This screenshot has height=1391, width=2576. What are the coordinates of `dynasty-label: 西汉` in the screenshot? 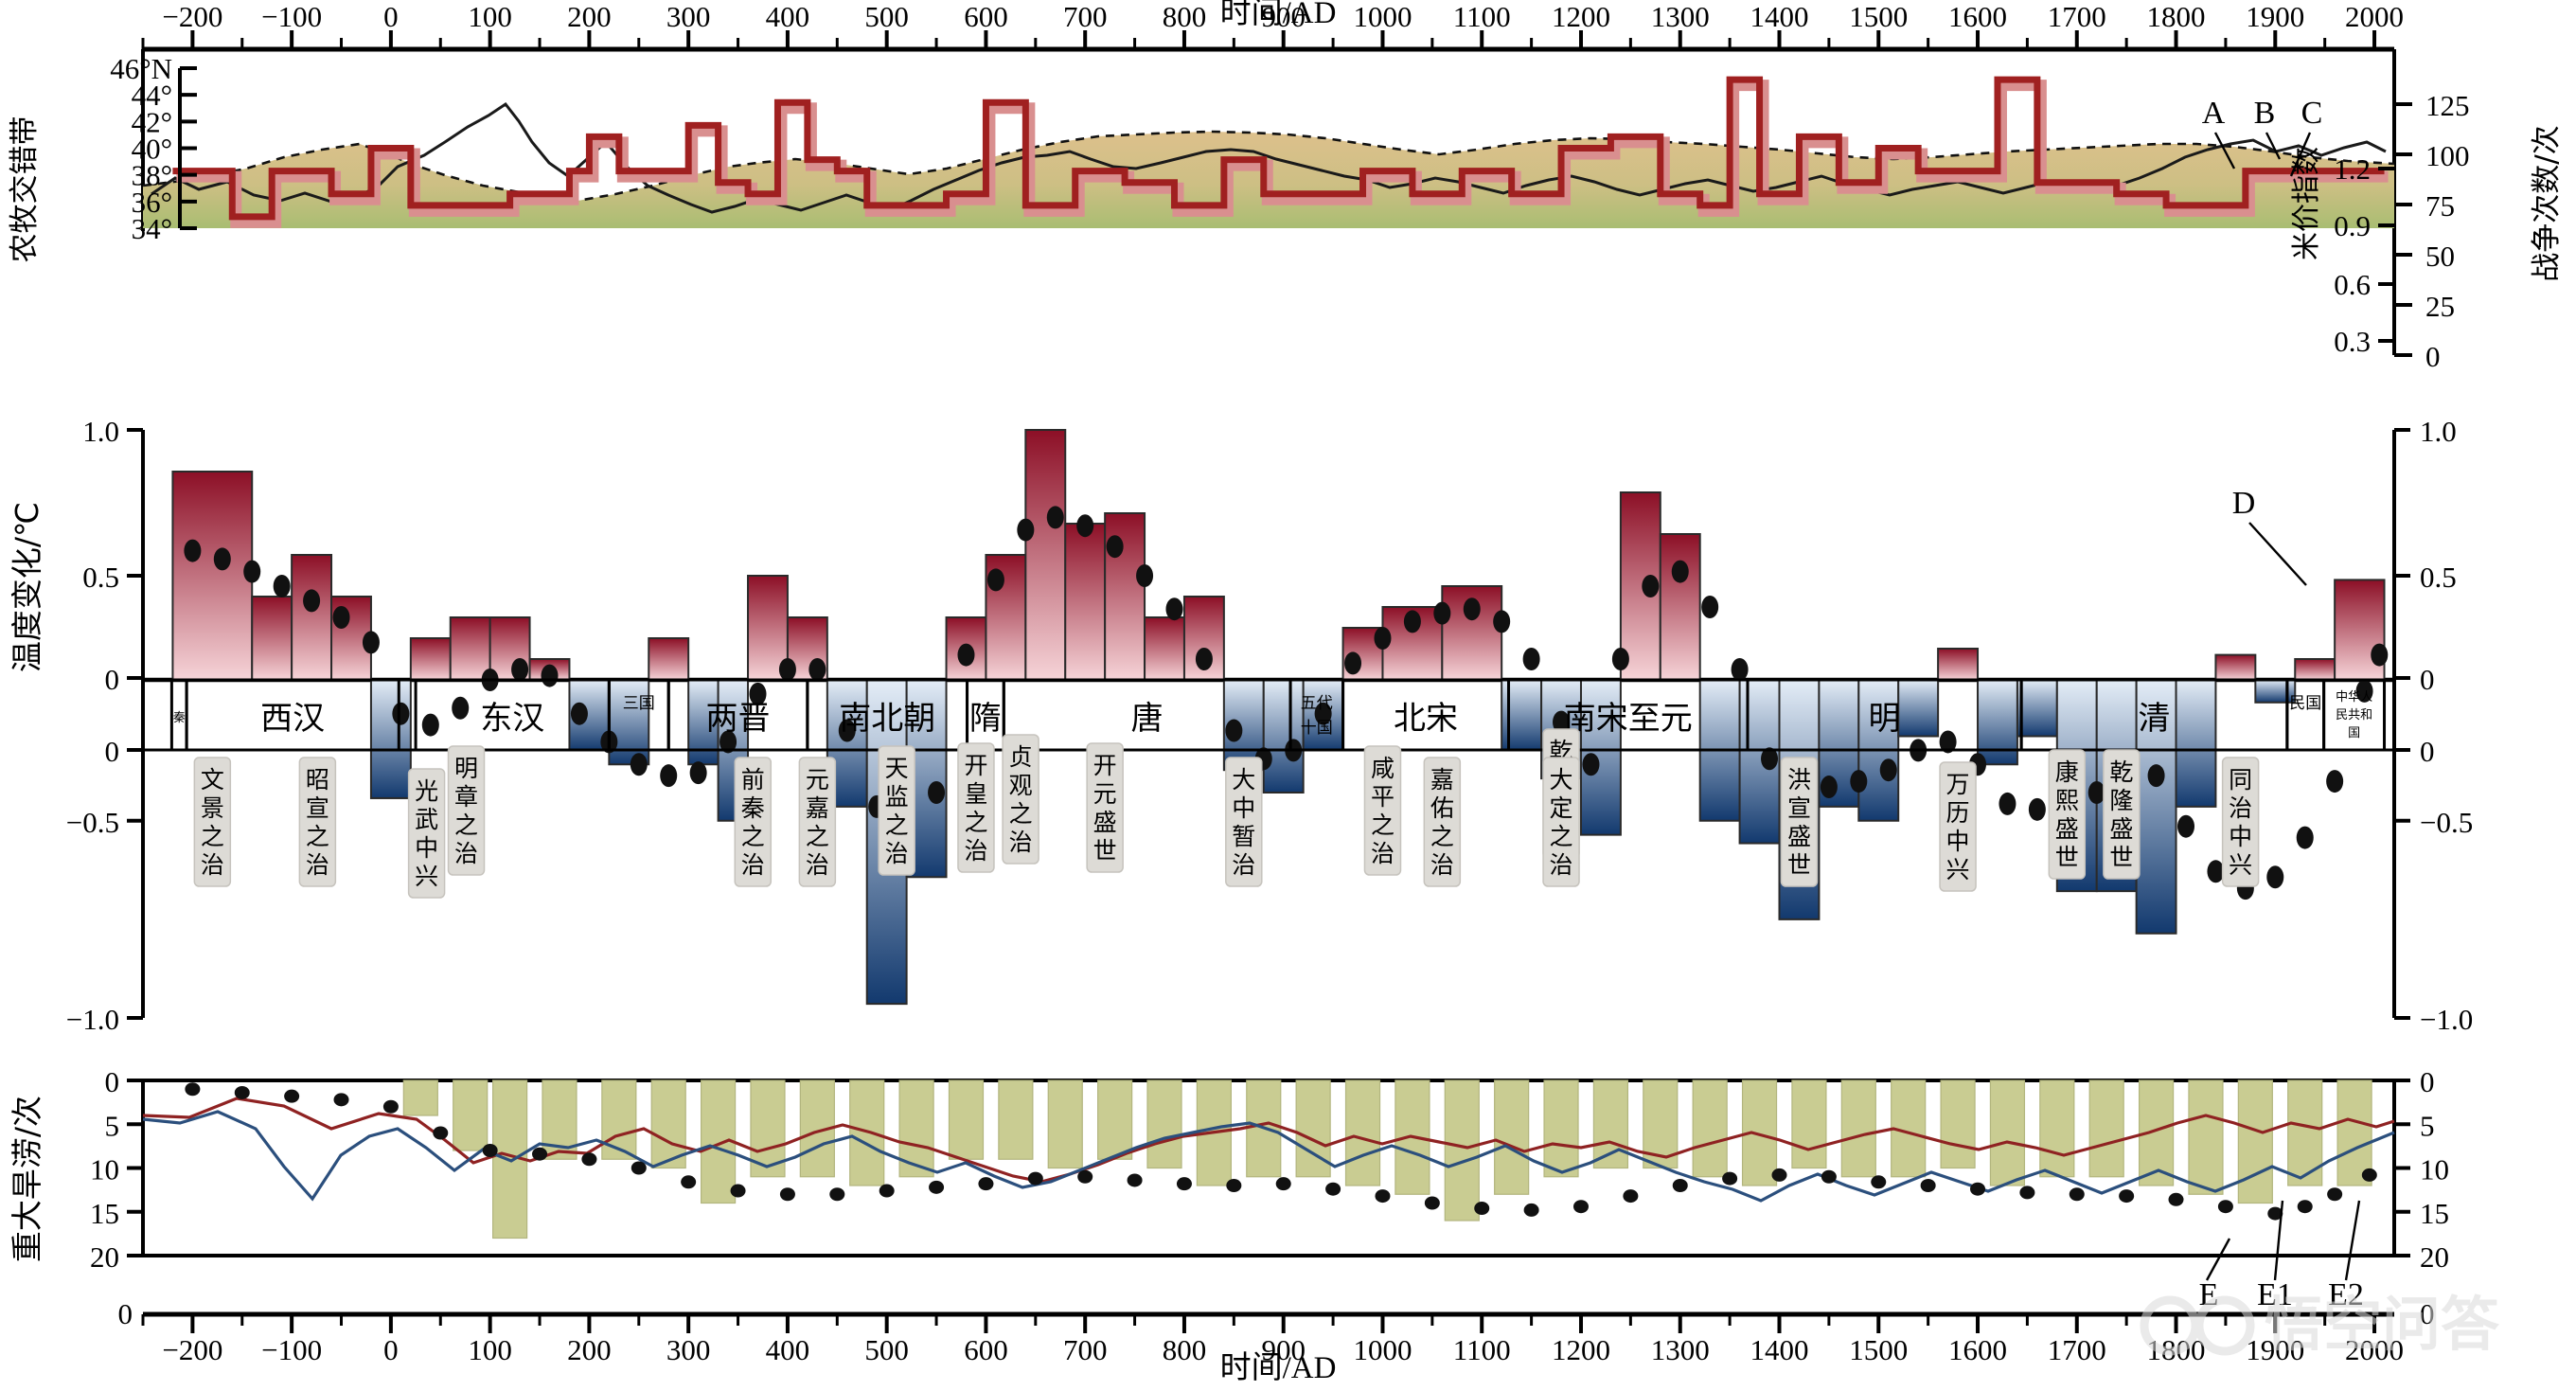 It's located at (293, 719).